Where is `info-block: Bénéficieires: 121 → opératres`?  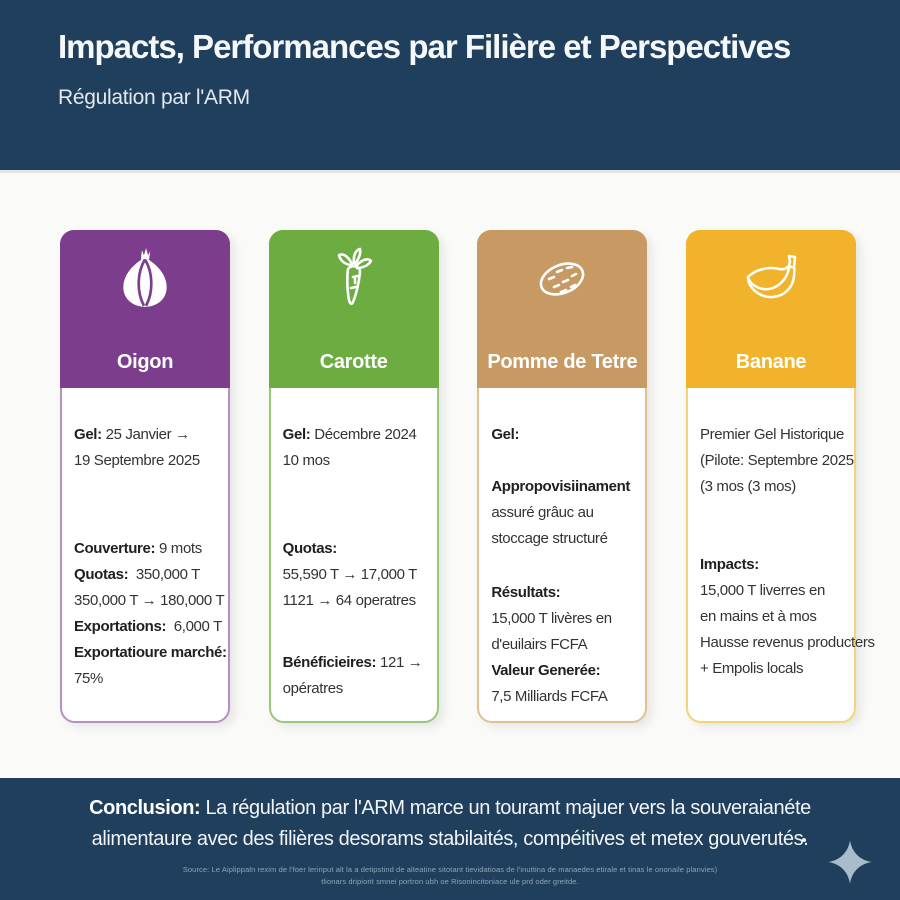
info-block: Bénéficieires: 121 → opératres is located at coordinates (354, 676).